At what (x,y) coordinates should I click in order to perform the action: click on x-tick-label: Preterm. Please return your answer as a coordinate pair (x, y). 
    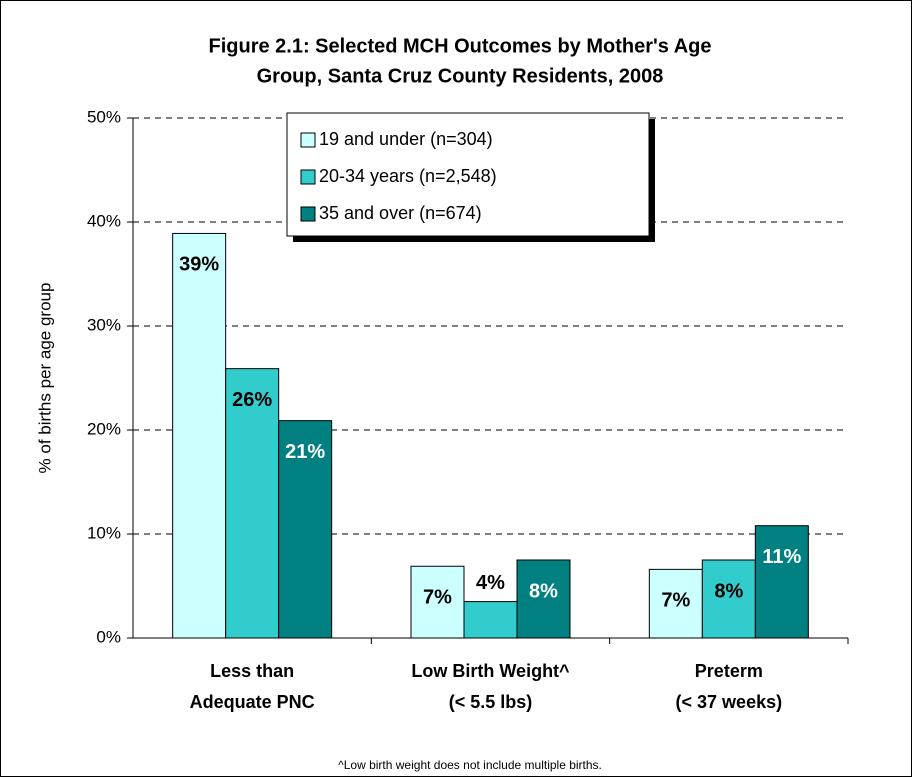
    Looking at the image, I should click on (729, 671).